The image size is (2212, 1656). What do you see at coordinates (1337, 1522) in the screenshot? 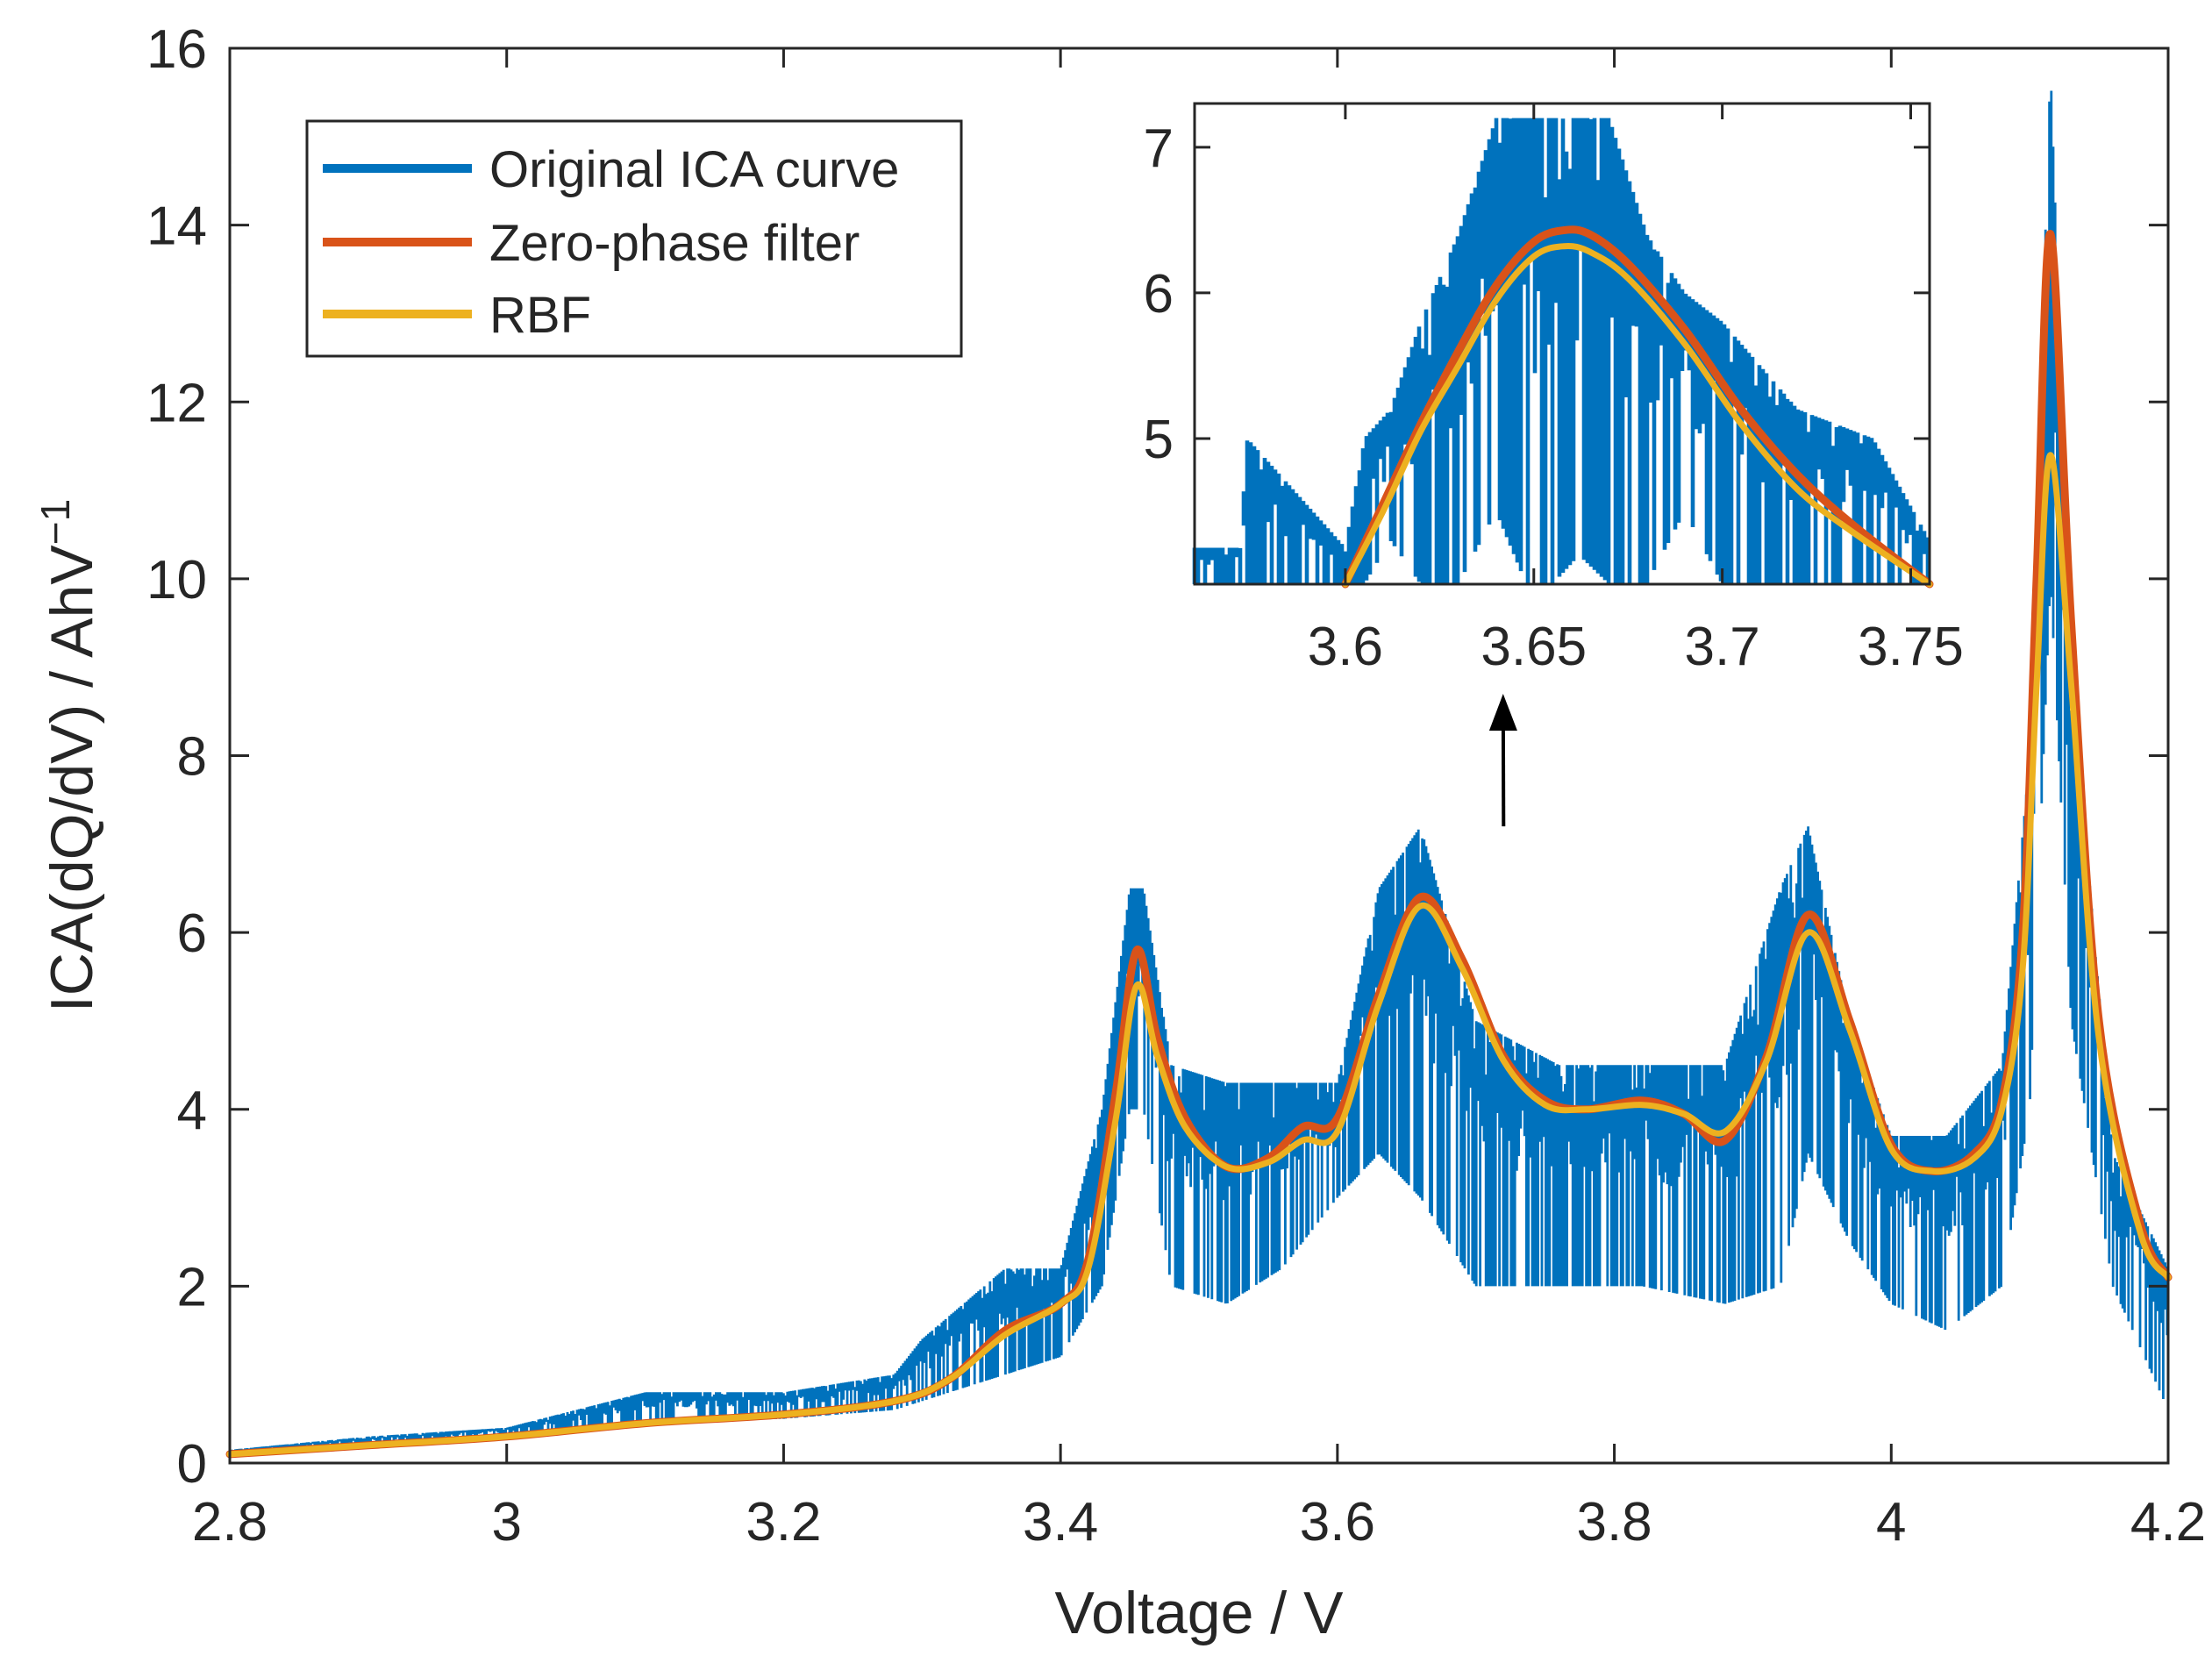
I see `main-x-tick-label: 3.6` at bounding box center [1337, 1522].